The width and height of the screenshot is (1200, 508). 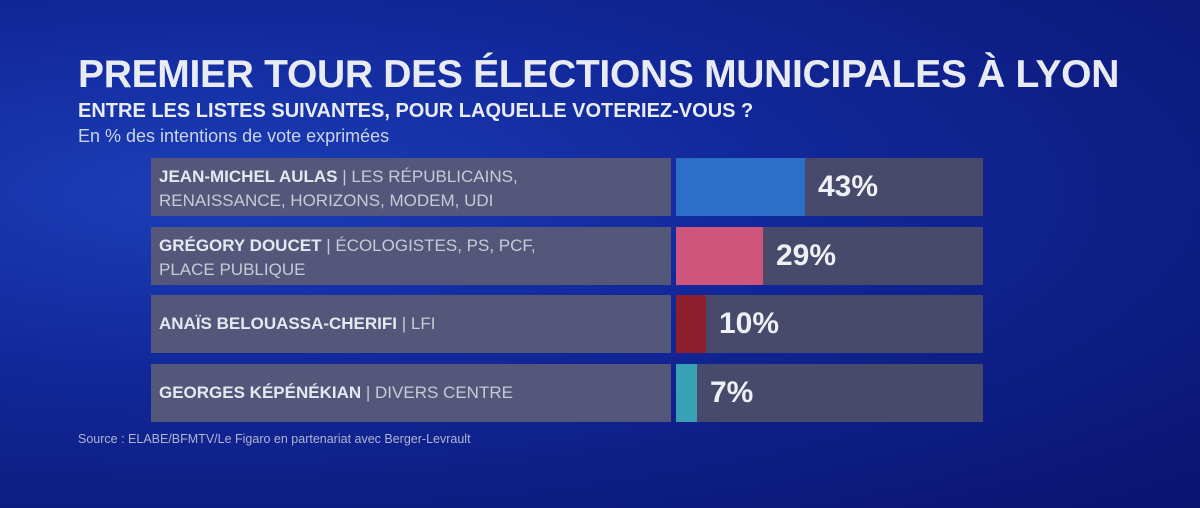 I want to click on bar-track: 29%, so click(x=829, y=255).